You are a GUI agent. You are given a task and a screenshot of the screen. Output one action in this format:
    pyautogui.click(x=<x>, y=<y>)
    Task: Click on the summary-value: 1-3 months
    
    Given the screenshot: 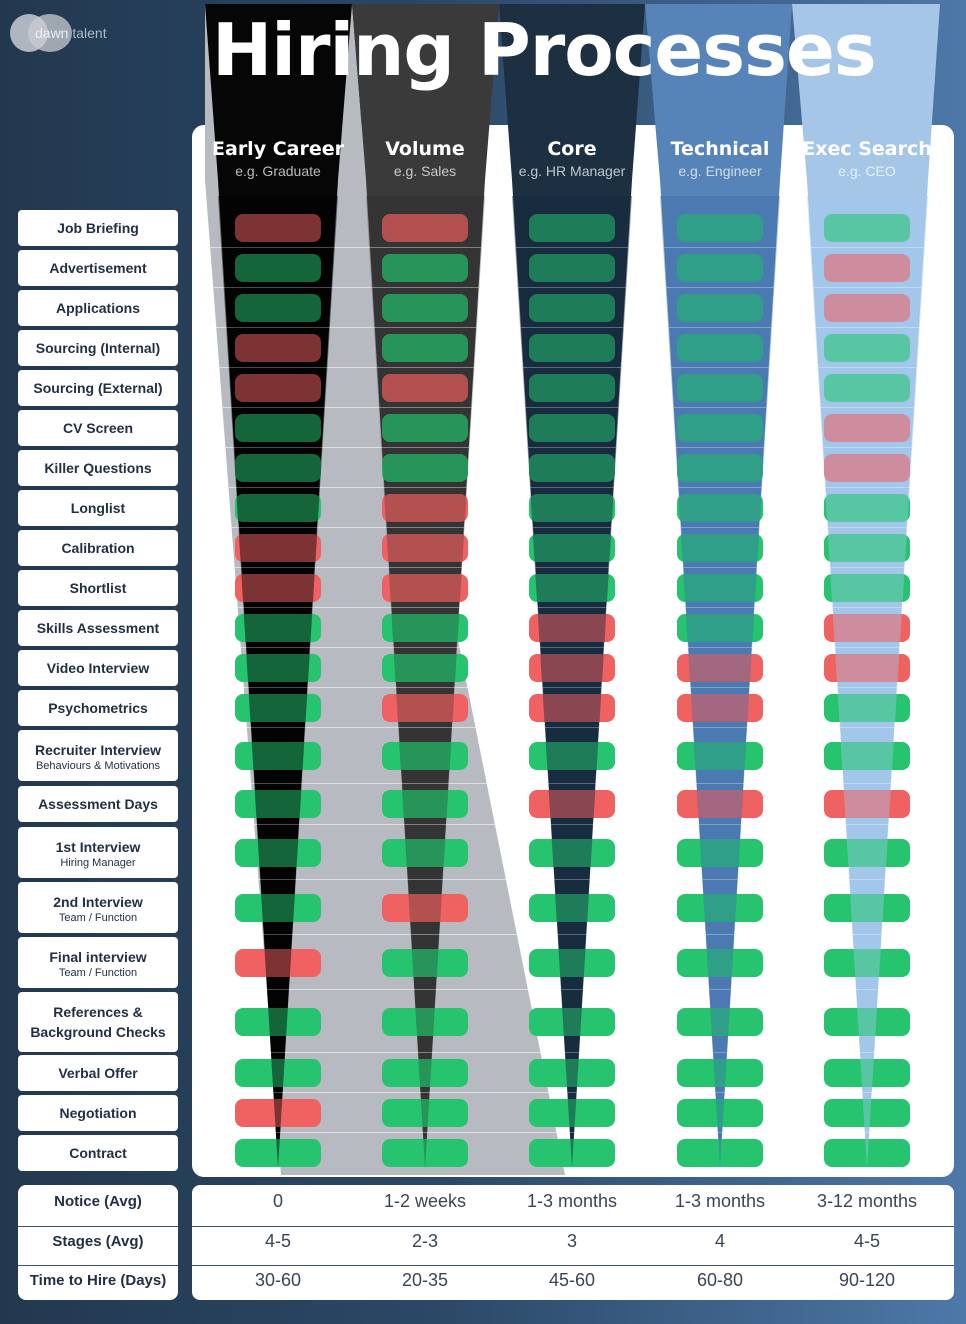 What is the action you would take?
    pyautogui.click(x=572, y=1201)
    